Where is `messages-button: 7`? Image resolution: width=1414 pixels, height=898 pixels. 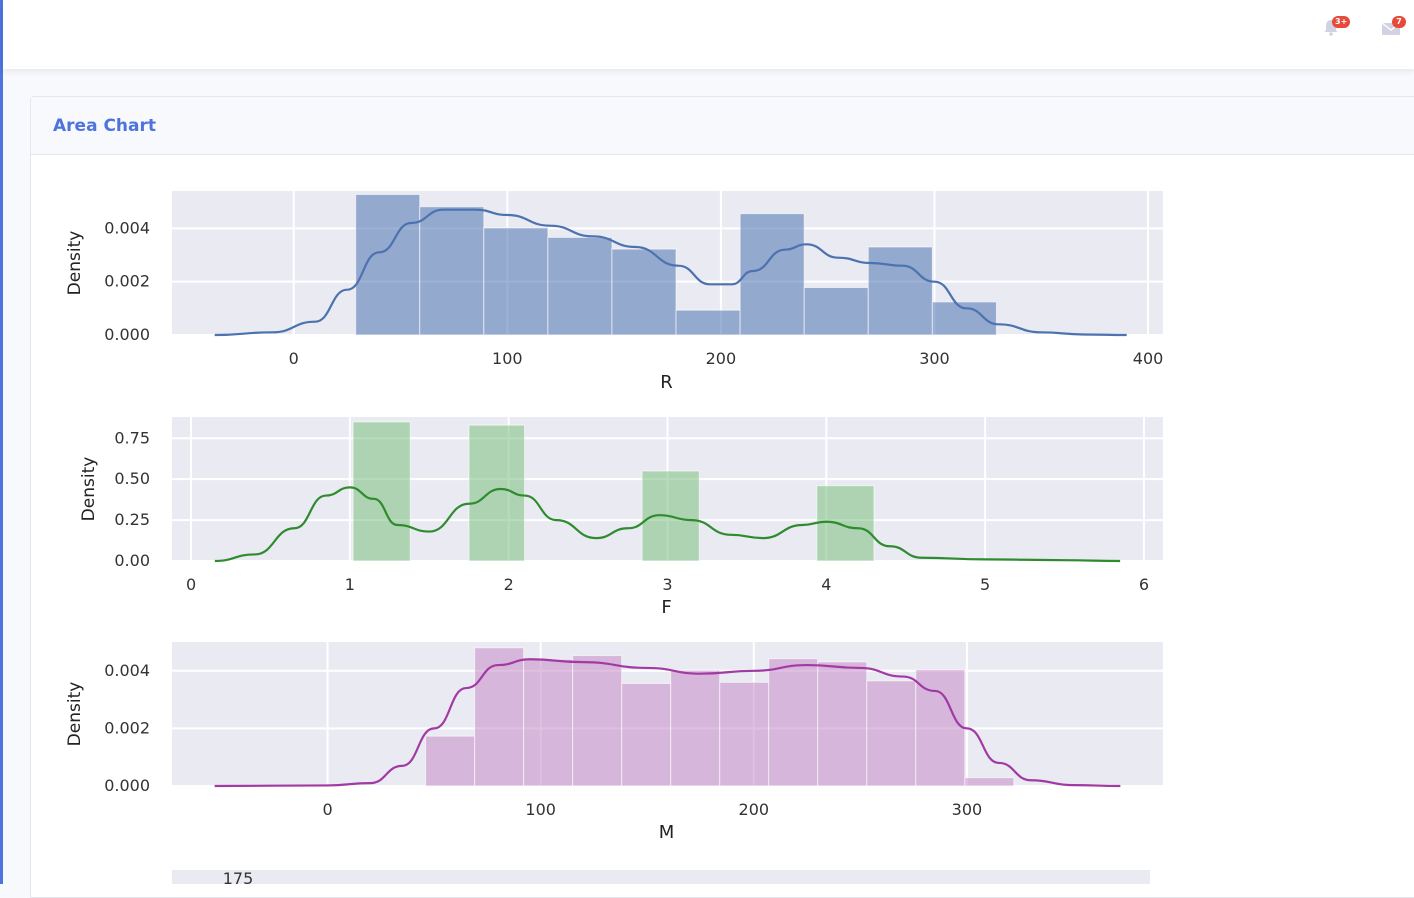 messages-button: 7 is located at coordinates (1393, 27).